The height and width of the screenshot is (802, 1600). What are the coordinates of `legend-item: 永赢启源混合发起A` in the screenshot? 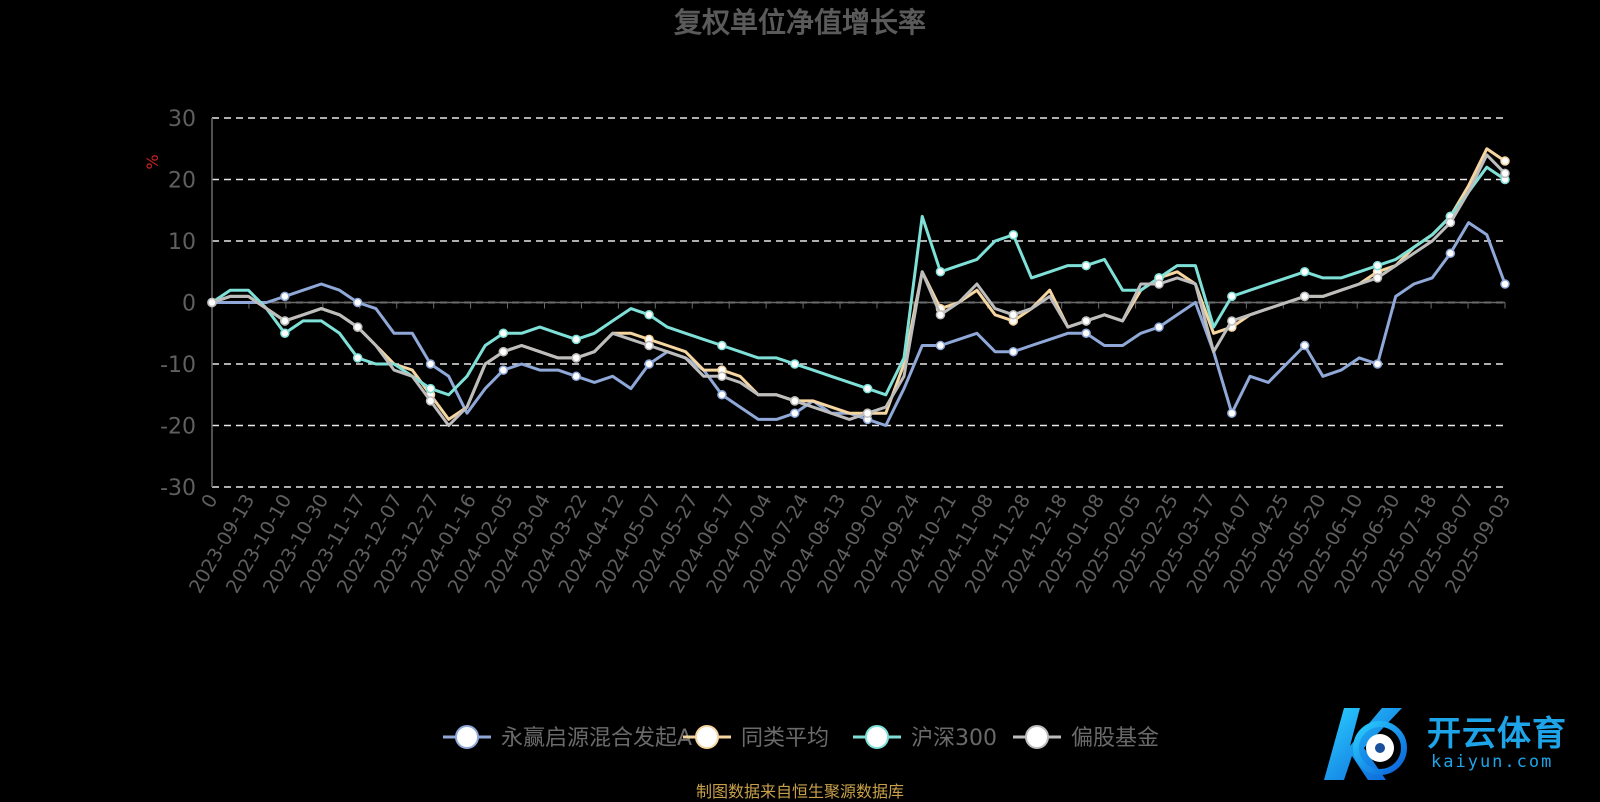 It's located at (567, 738).